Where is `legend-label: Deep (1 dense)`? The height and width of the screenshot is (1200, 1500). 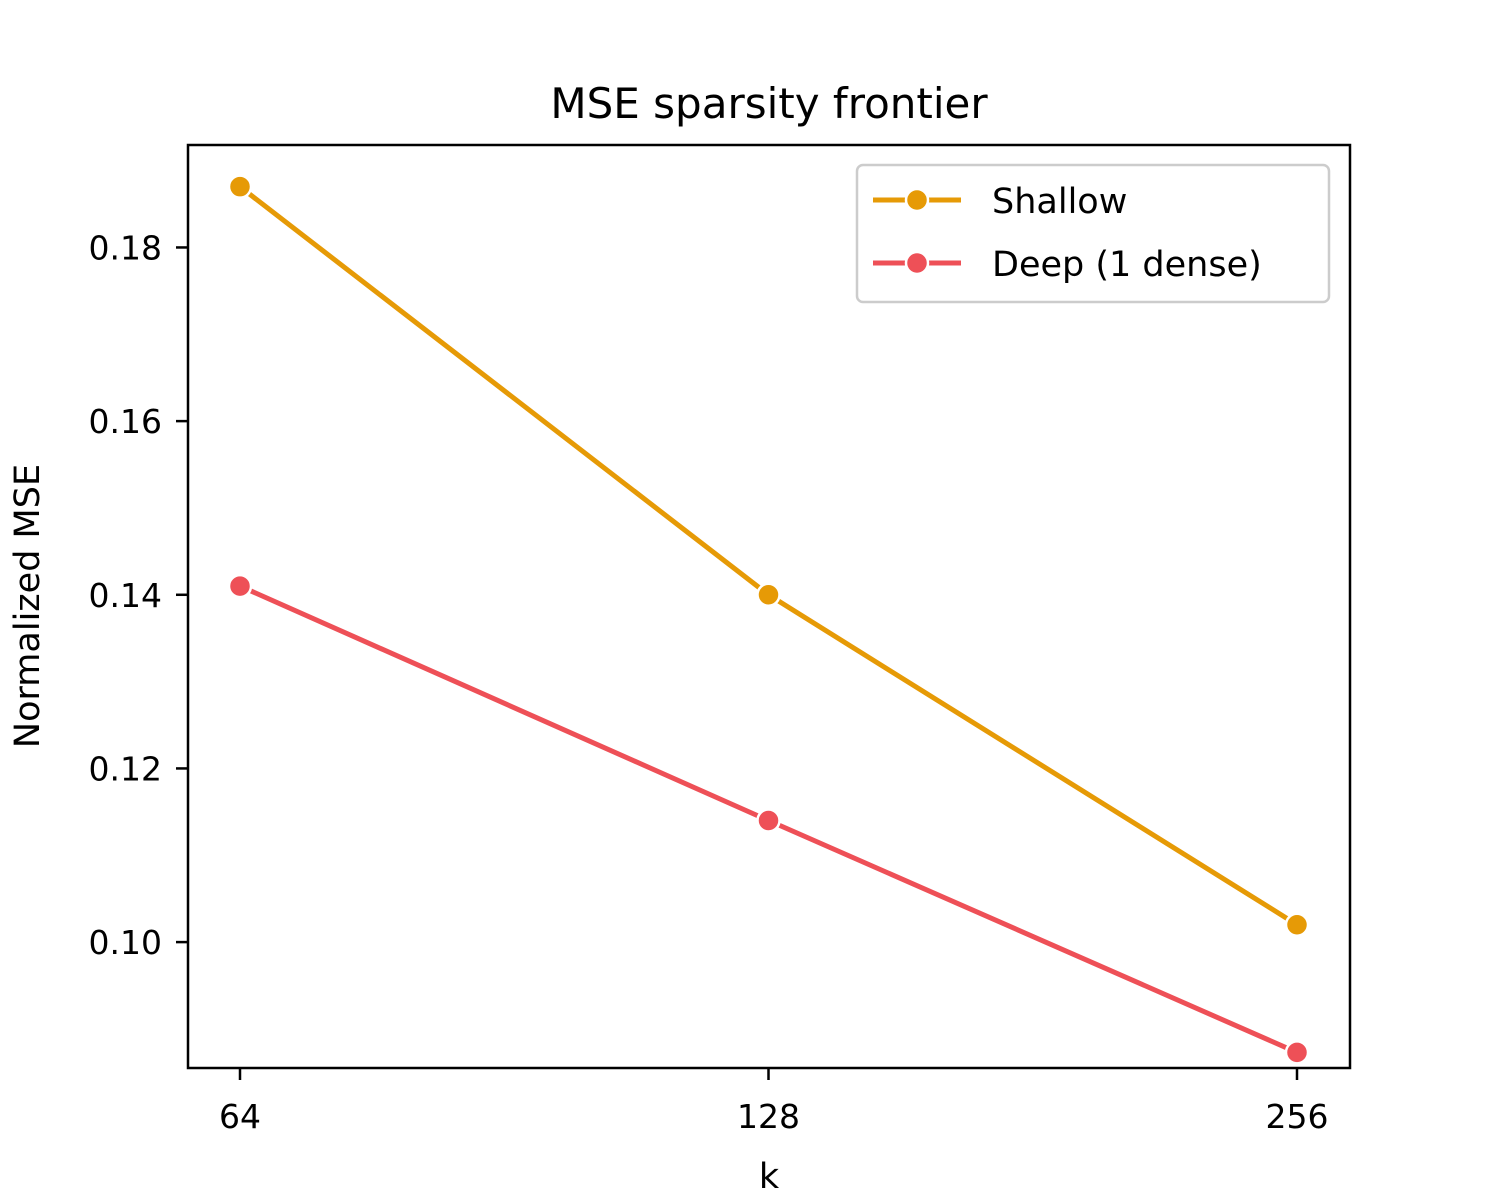 legend-label: Deep (1 dense) is located at coordinates (1127, 265).